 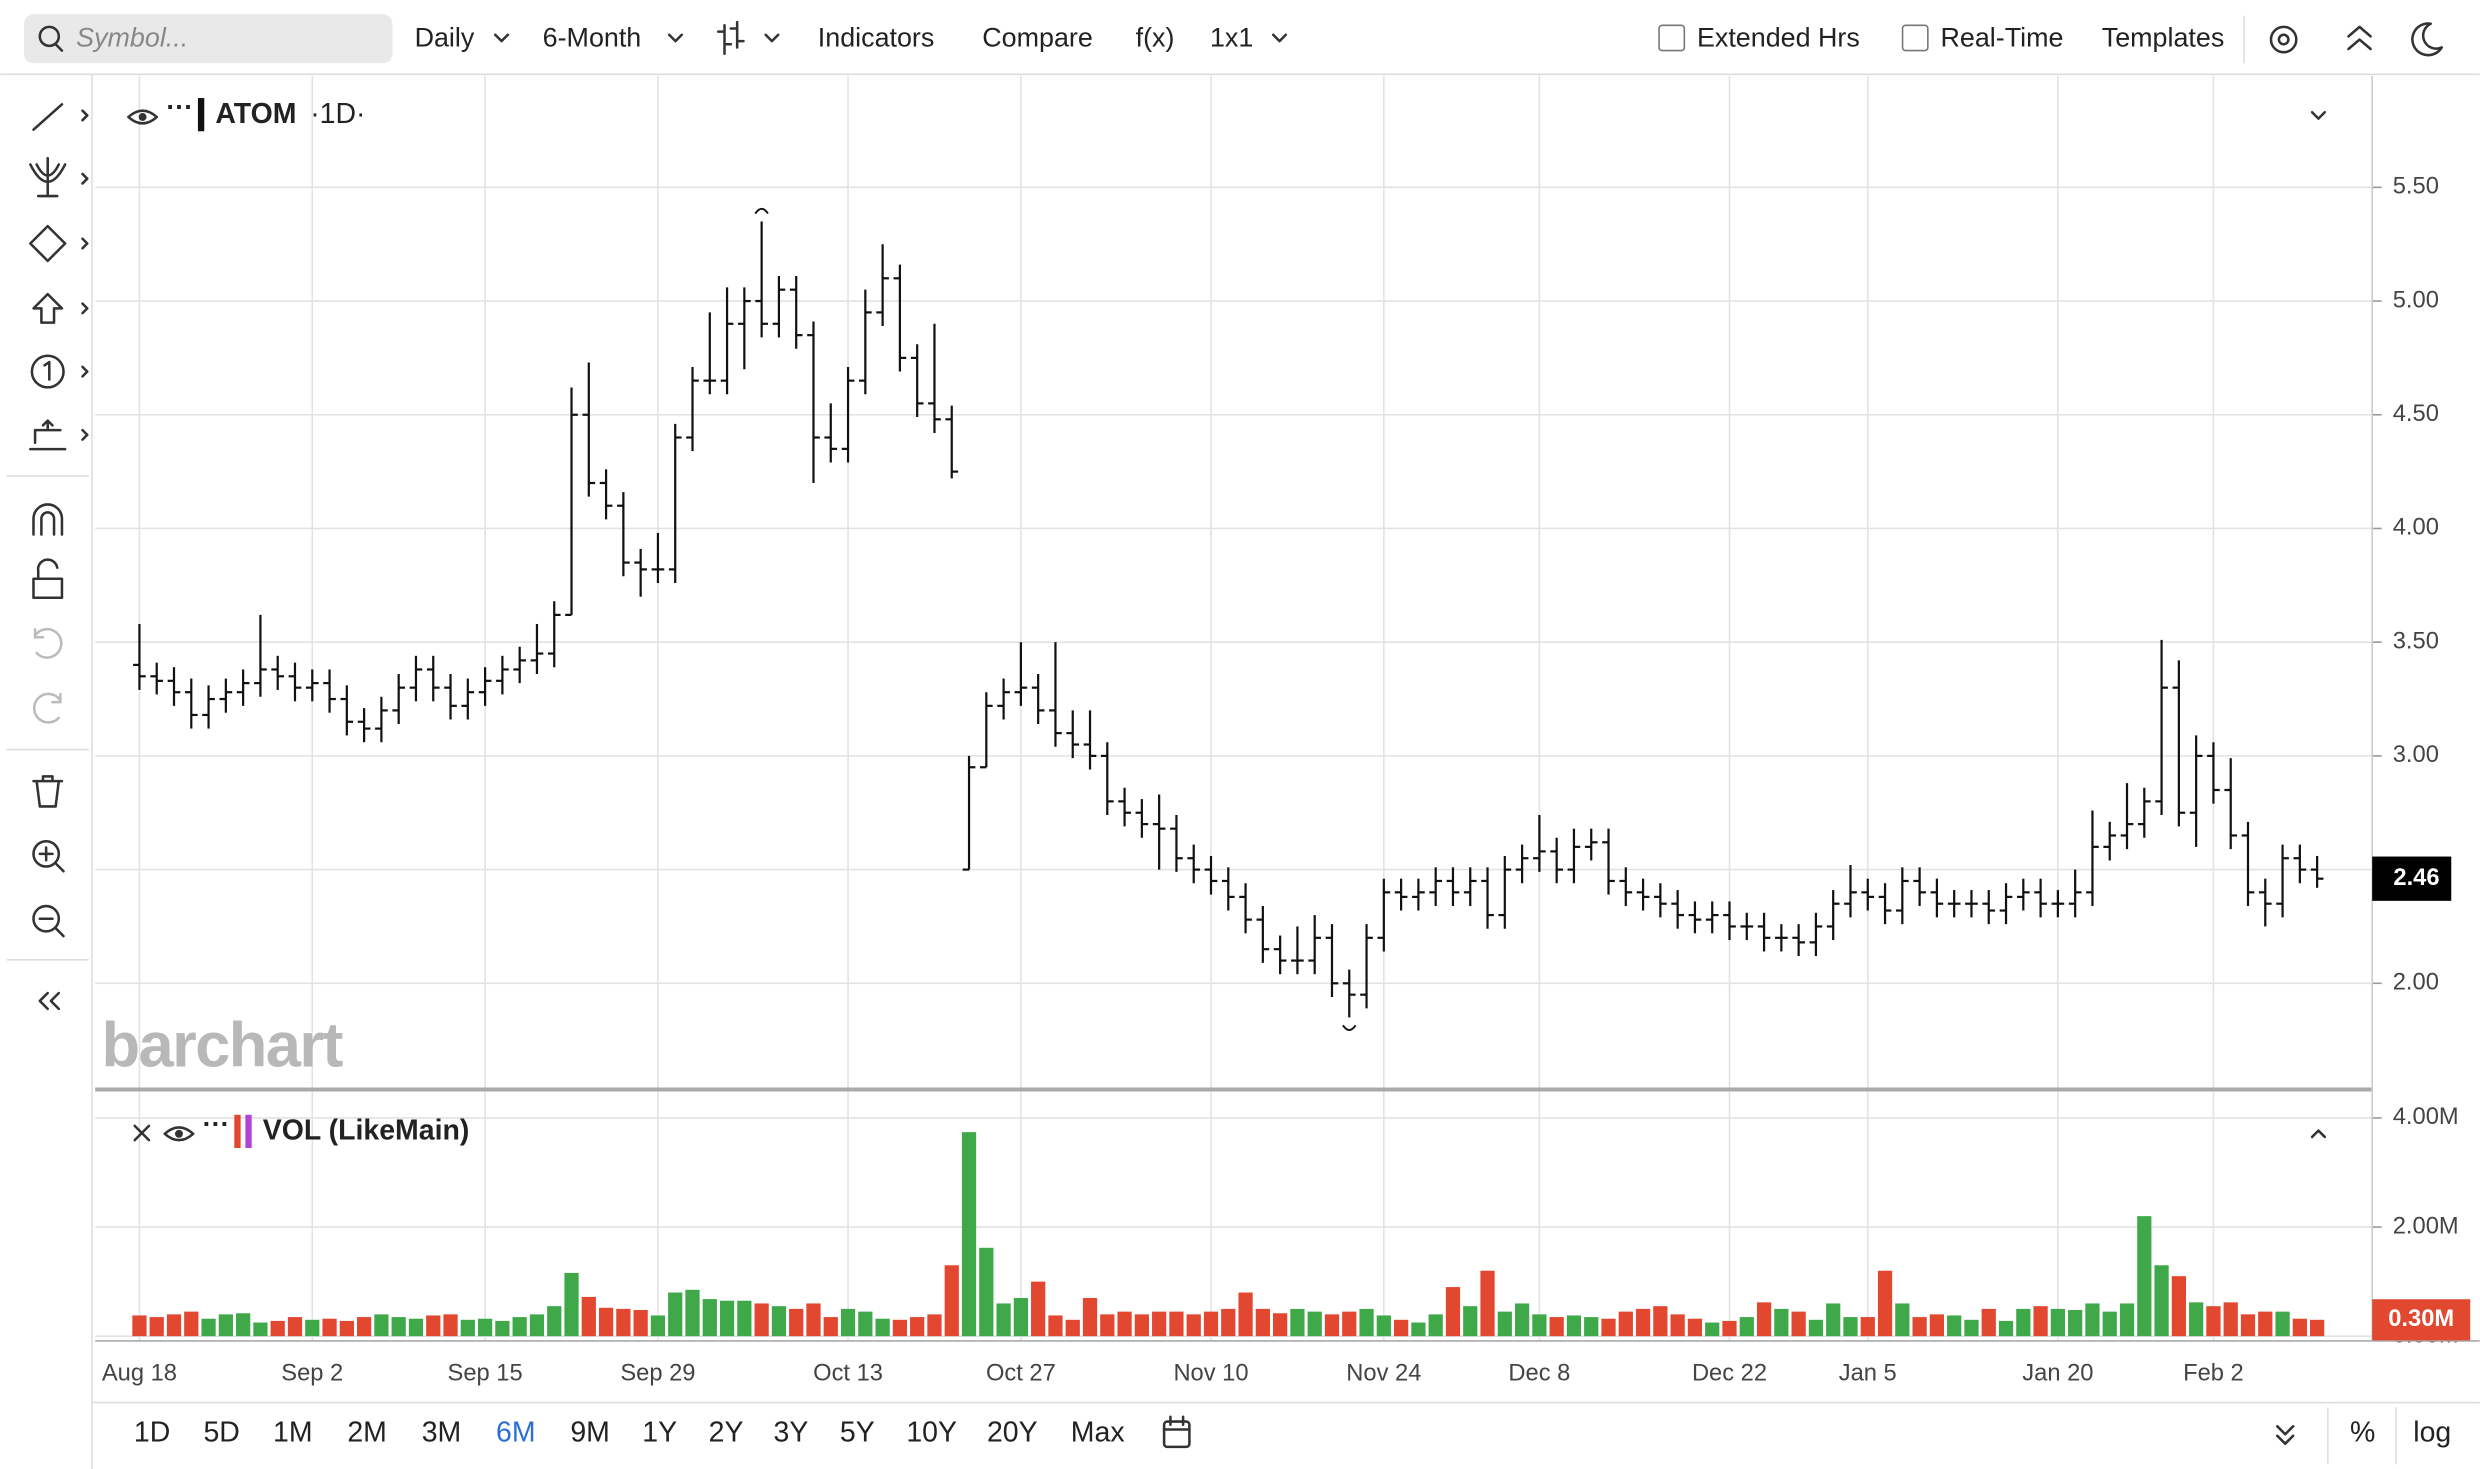 What do you see at coordinates (48, 308) in the screenshot?
I see `arrow-tool` at bounding box center [48, 308].